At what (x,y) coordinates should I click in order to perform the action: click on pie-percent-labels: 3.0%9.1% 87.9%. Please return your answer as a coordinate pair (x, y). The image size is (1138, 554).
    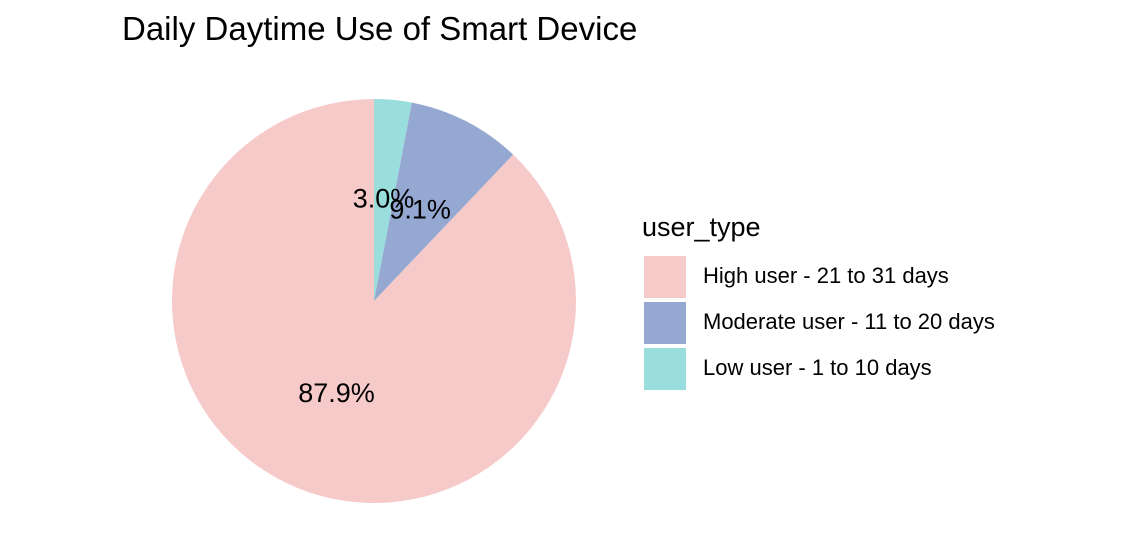
    Looking at the image, I should click on (374, 296).